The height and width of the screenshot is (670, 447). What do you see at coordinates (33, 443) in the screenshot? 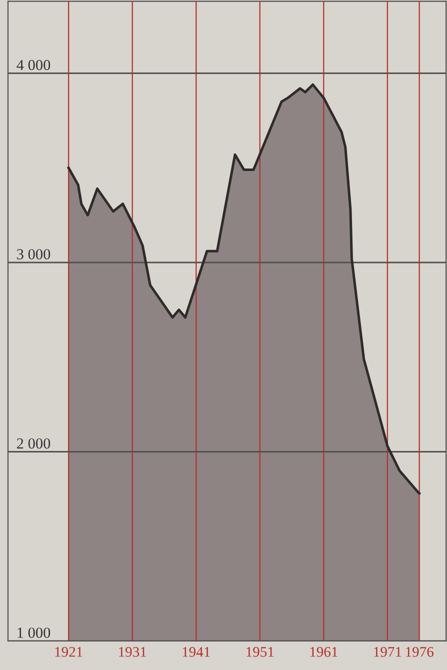
I see `y-tick-label: 2 000` at bounding box center [33, 443].